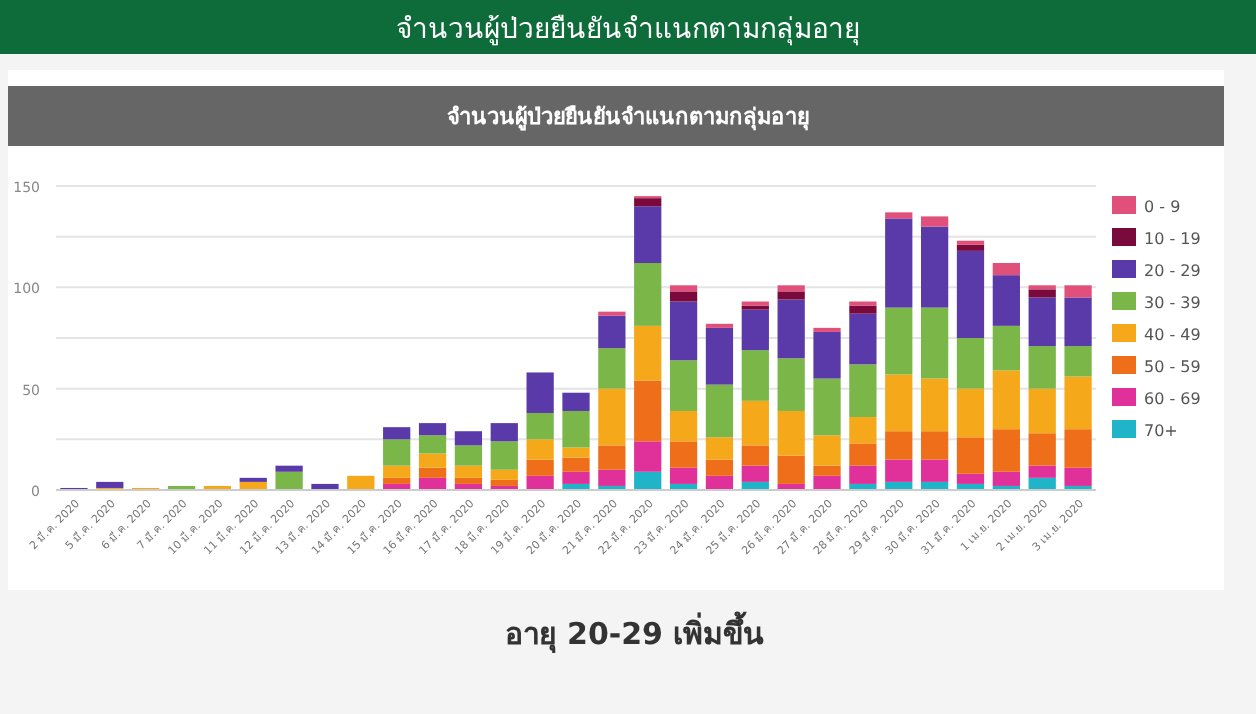  Describe the element at coordinates (1172, 271) in the screenshot. I see `legend-label: 20 - 29` at that location.